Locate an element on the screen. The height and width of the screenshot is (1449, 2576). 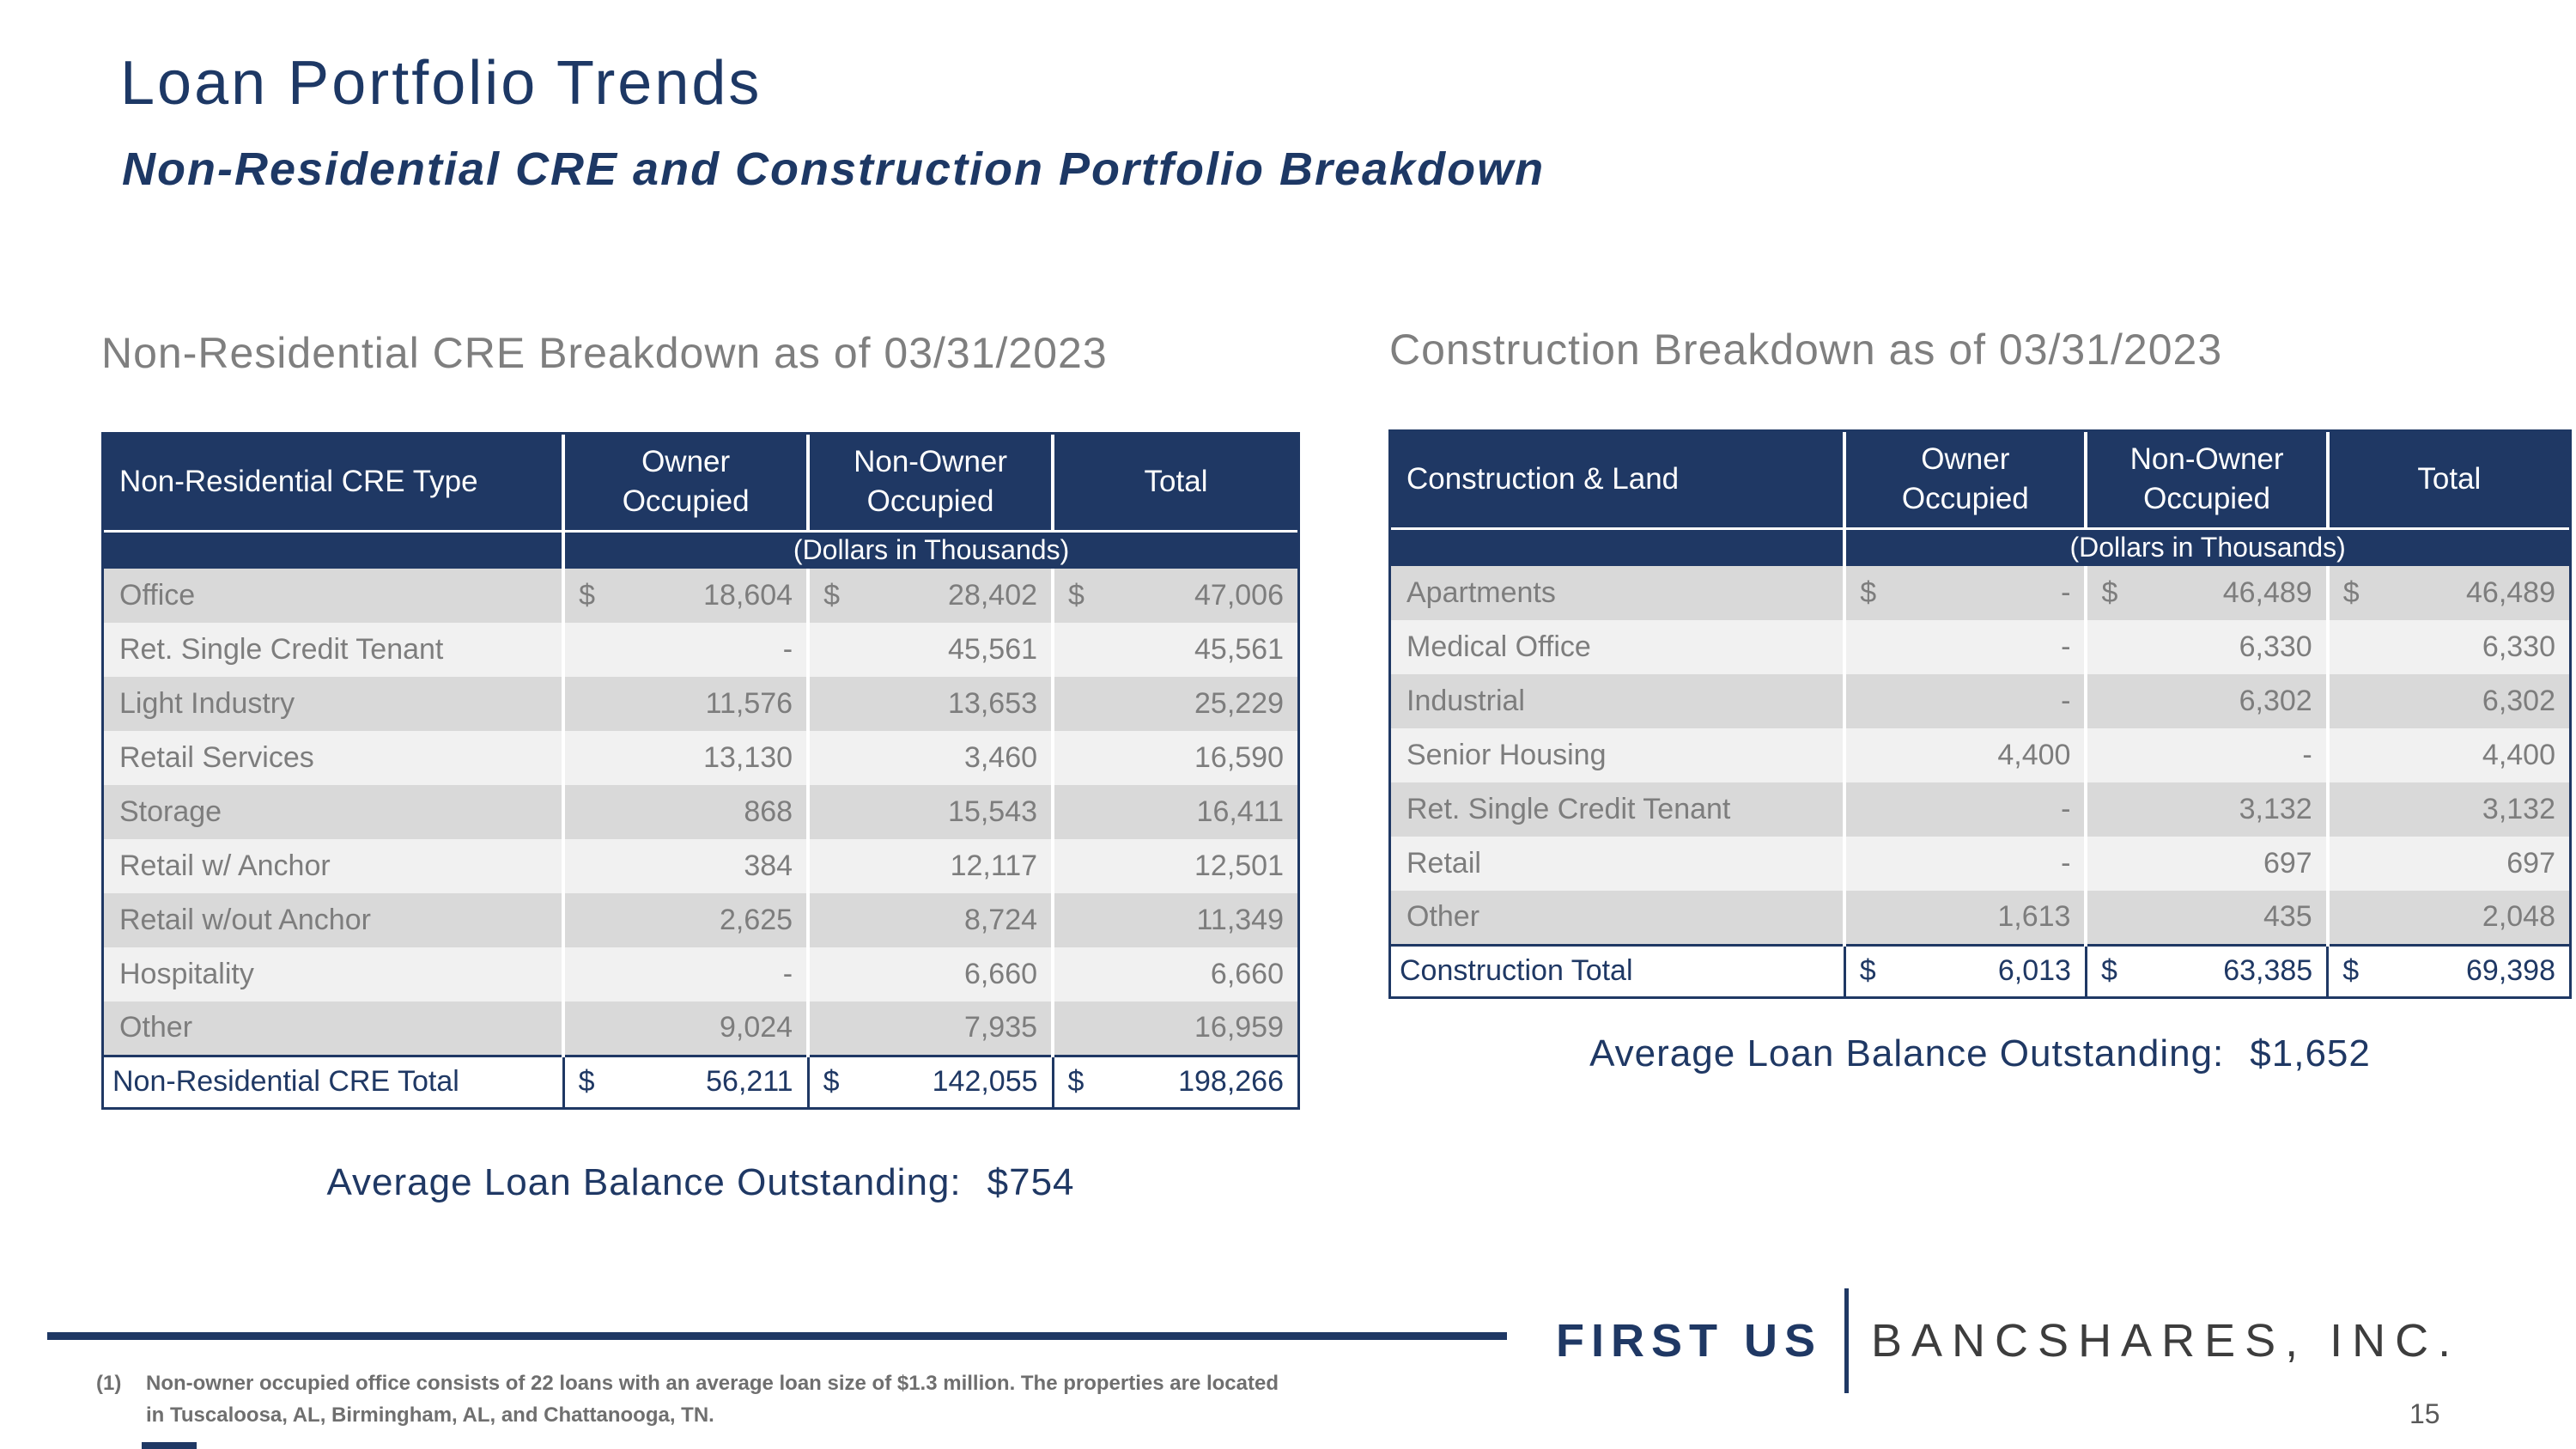
cell-value: 18,604 is located at coordinates (748, 595).